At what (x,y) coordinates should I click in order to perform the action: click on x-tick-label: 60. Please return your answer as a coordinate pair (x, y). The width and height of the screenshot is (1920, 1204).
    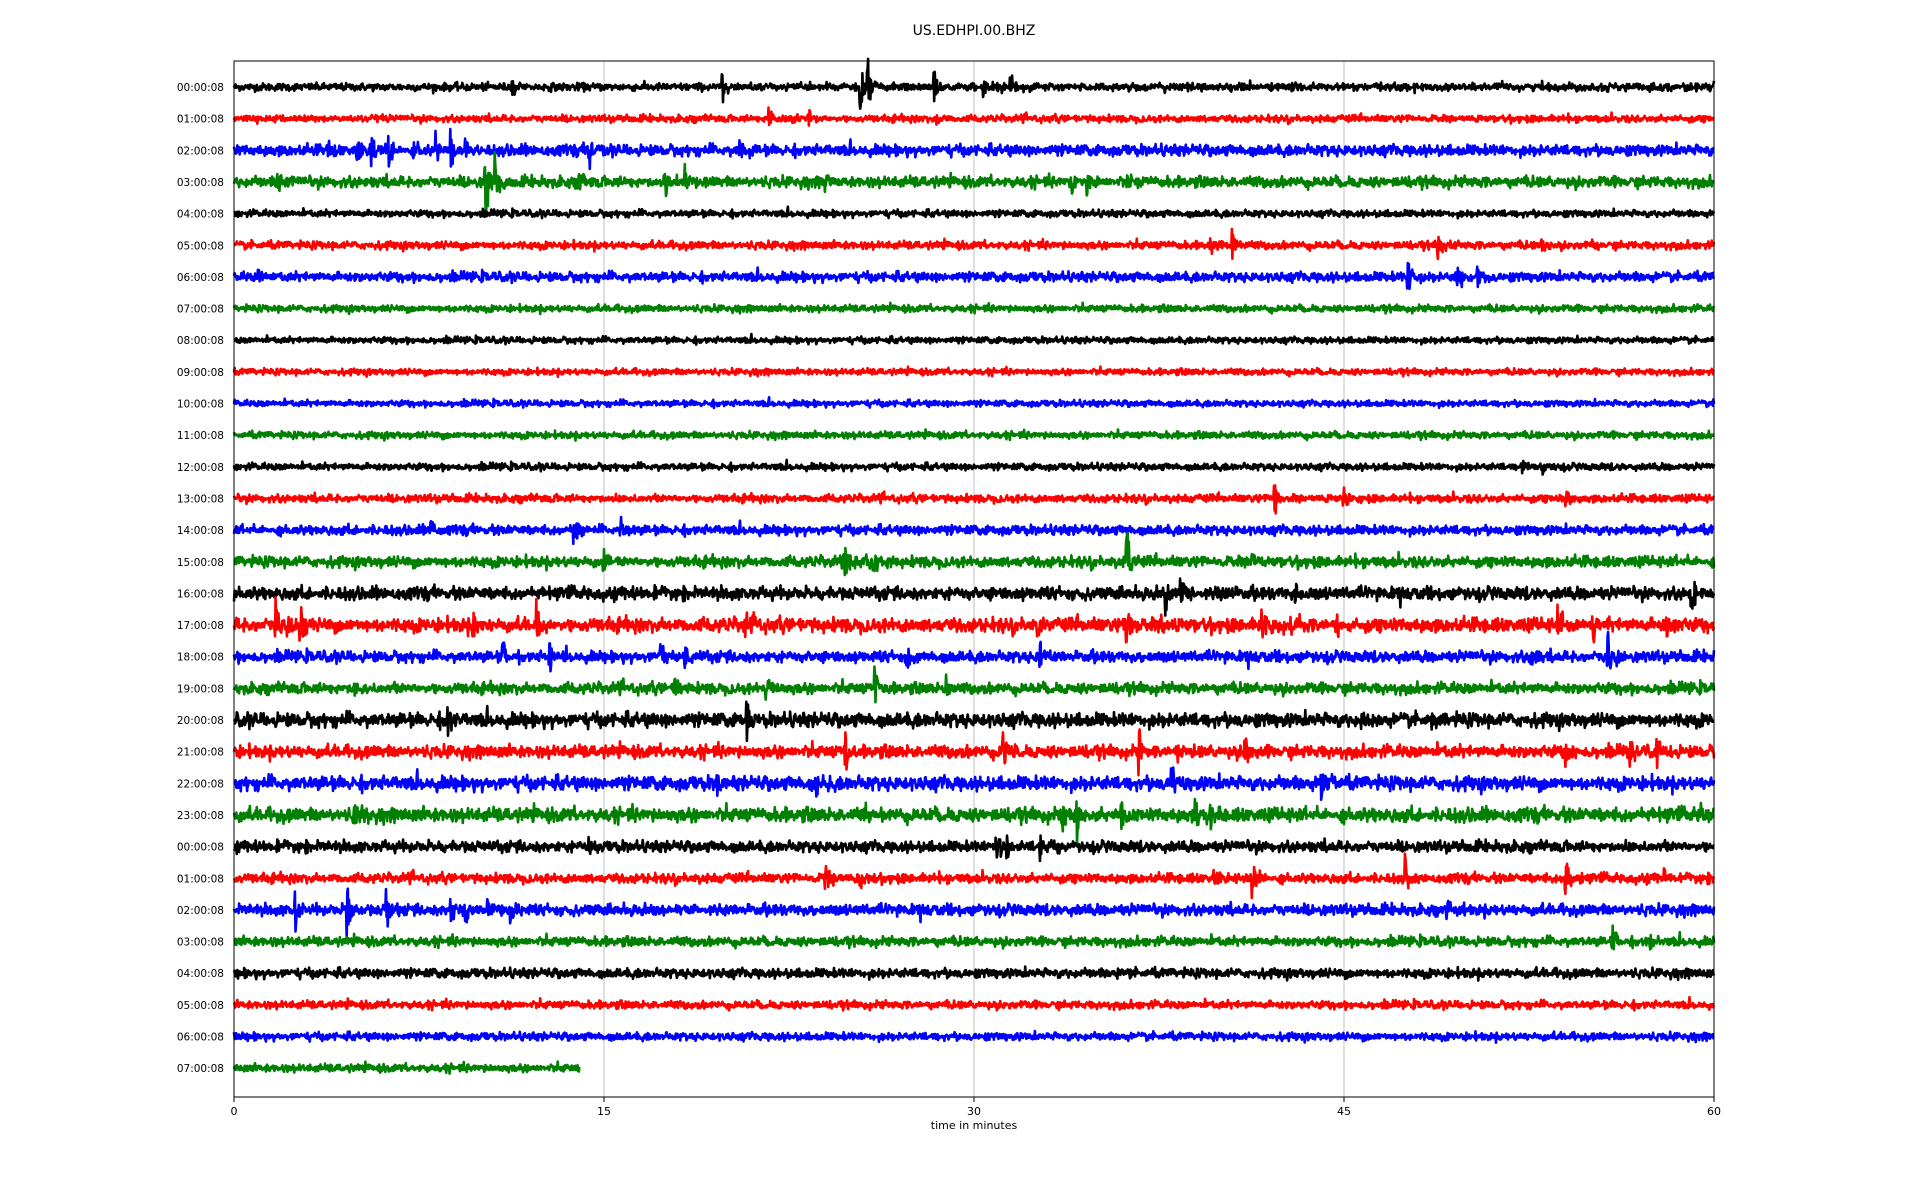
    Looking at the image, I should click on (1714, 1111).